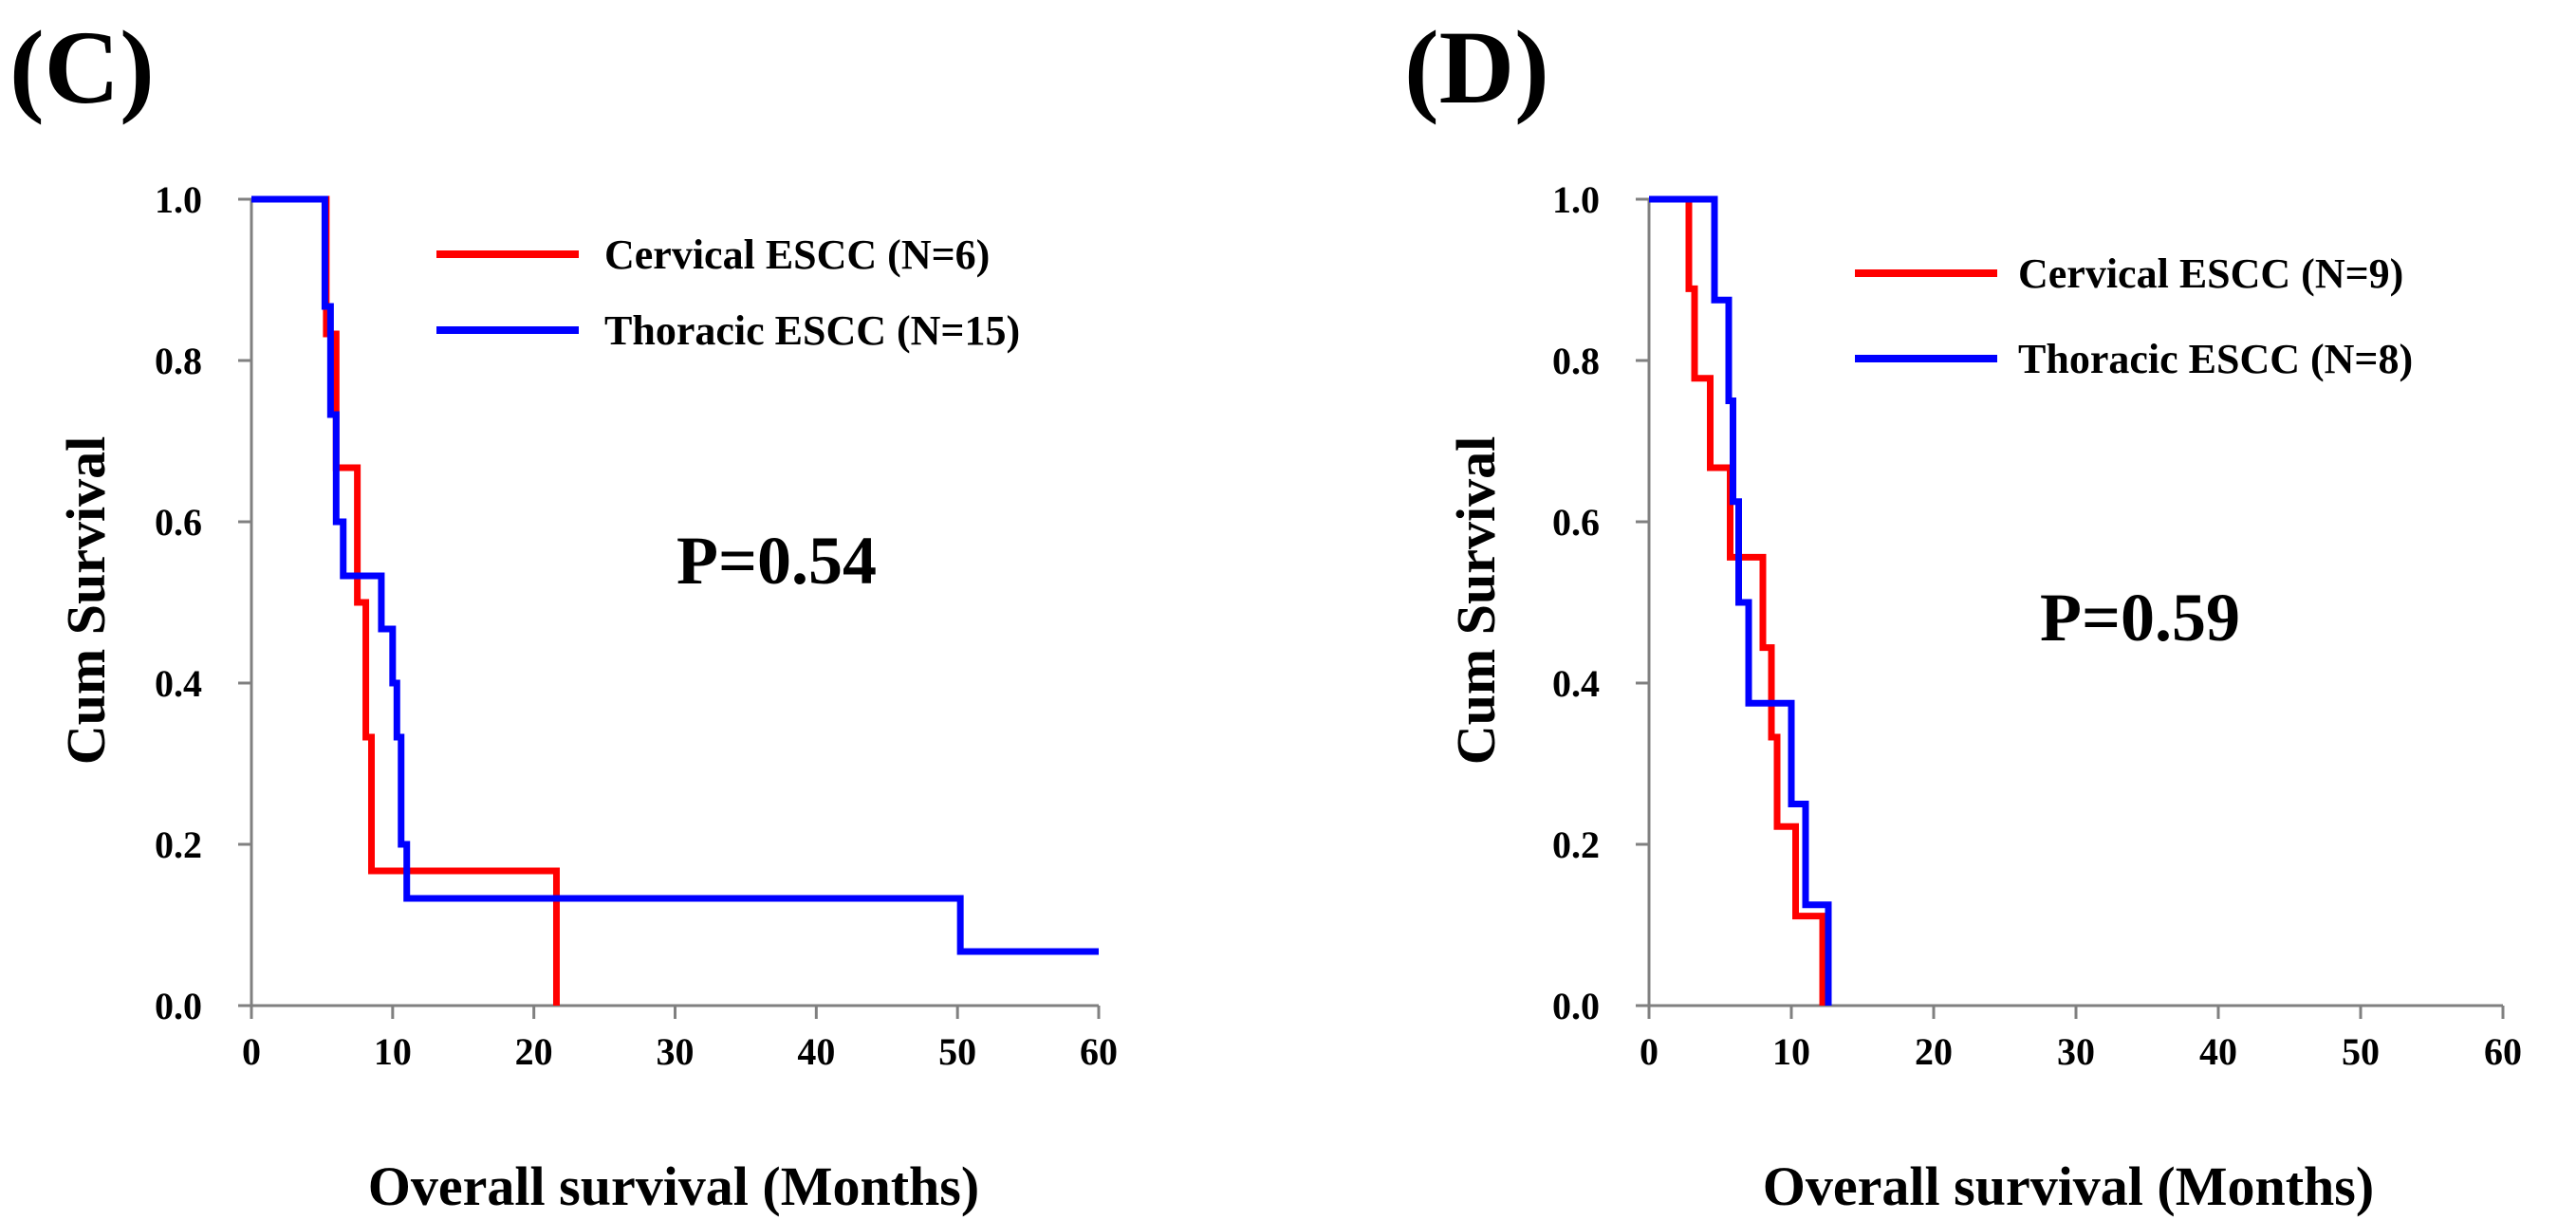  I want to click on legend-label-thoracic: Thoracic ESCC (N=15), so click(812, 330).